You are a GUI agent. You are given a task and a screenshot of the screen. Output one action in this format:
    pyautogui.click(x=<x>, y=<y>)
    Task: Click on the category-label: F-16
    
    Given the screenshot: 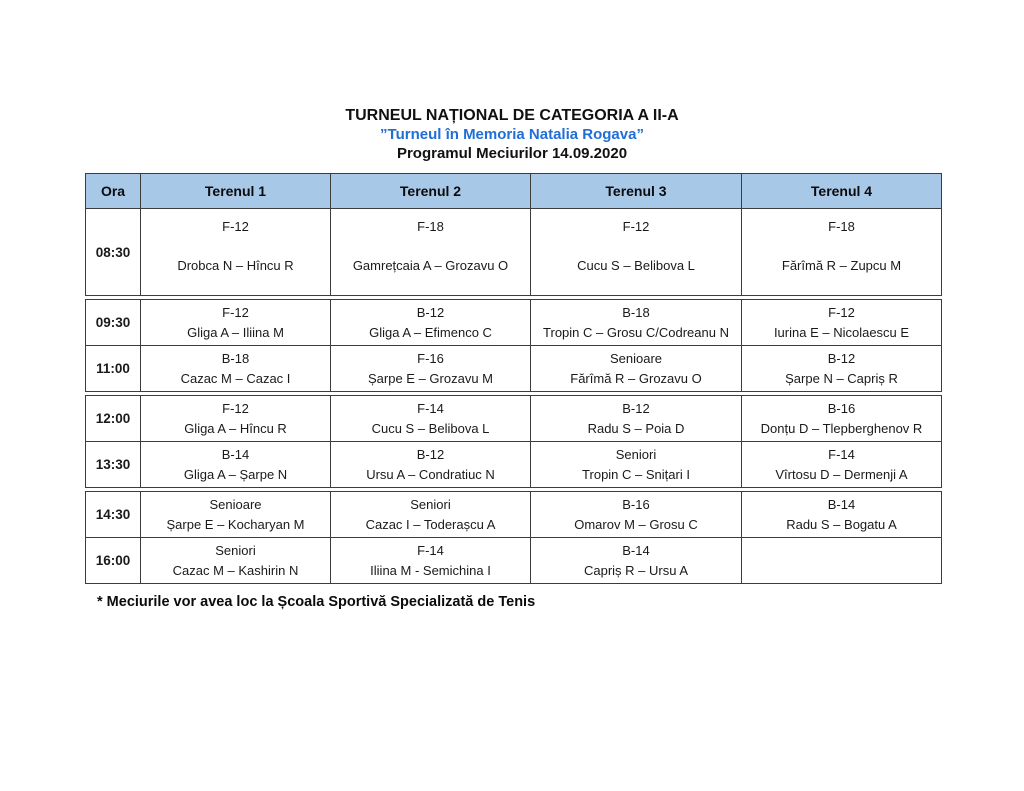 What is the action you would take?
    pyautogui.click(x=430, y=358)
    